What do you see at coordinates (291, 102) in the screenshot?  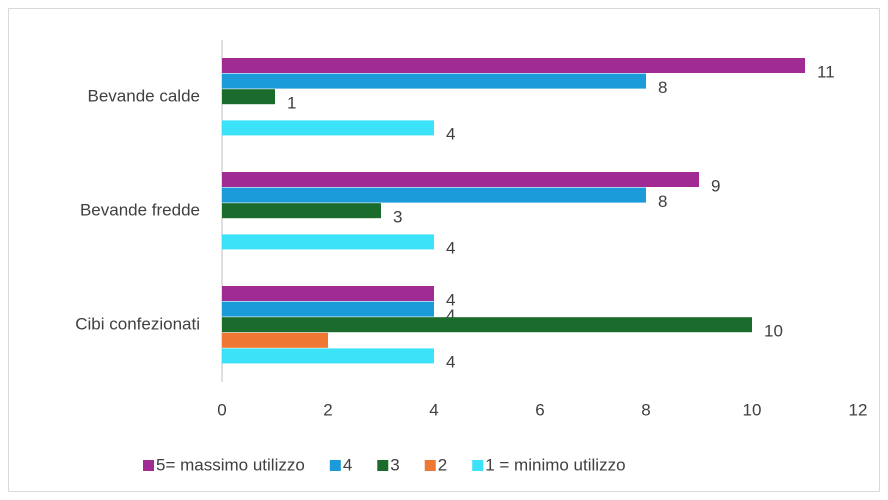 I see `data-label: 1` at bounding box center [291, 102].